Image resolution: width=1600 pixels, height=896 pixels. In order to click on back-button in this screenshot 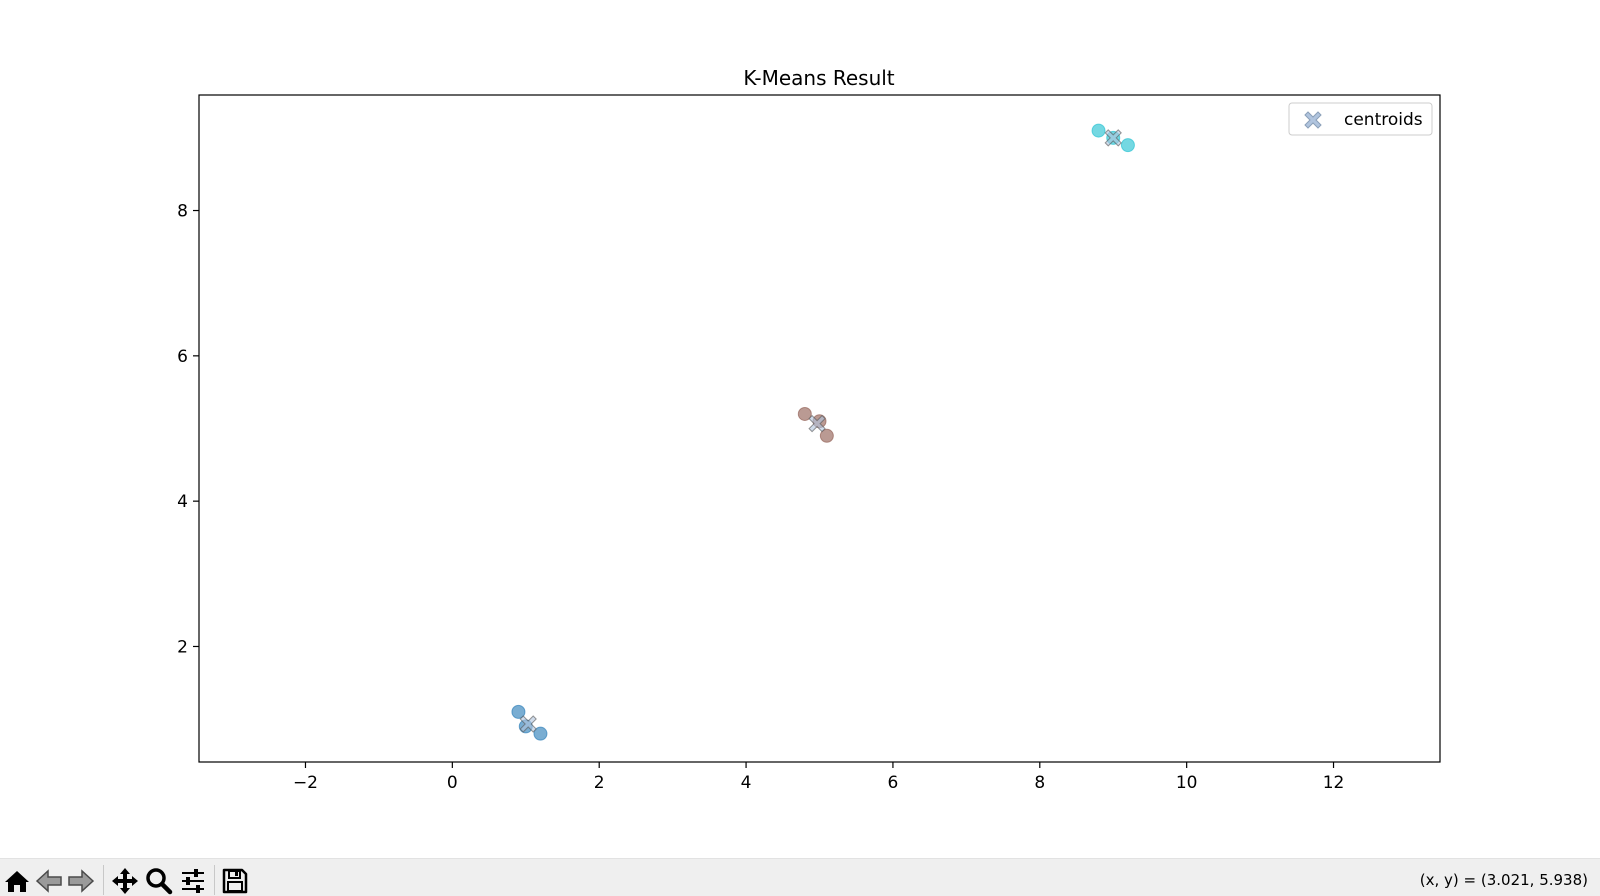, I will do `click(49, 881)`.